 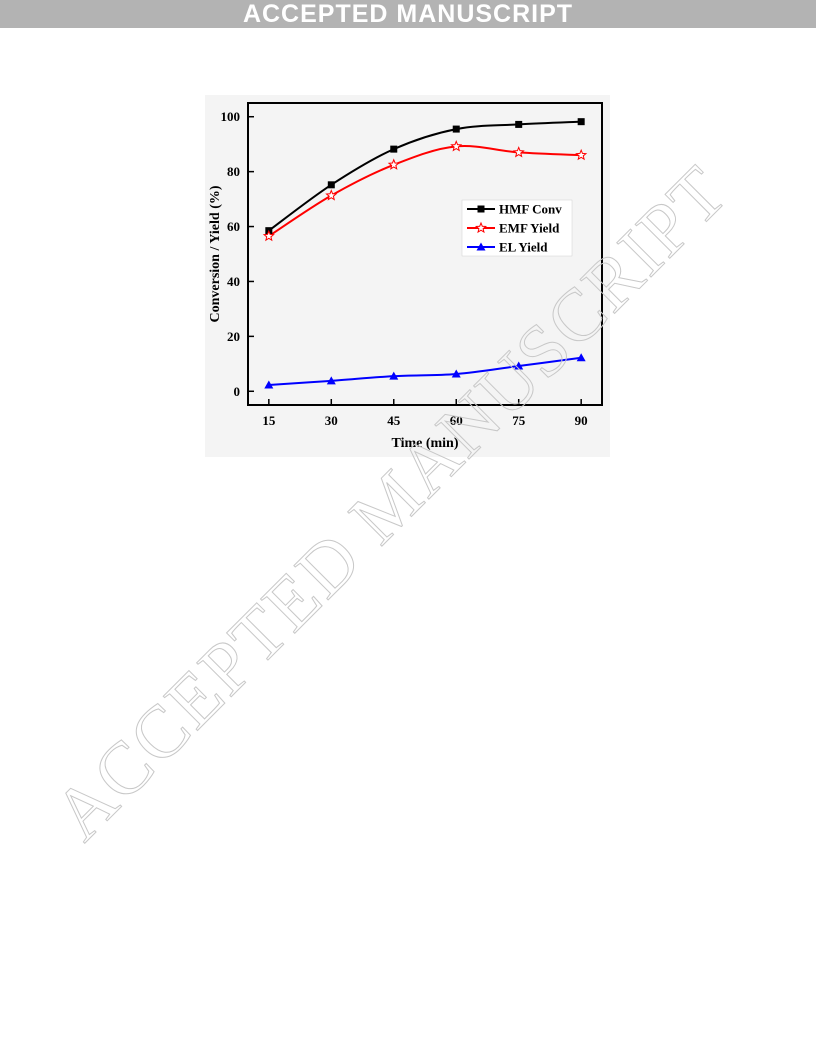 I want to click on x-tick-label: 75, so click(x=519, y=420).